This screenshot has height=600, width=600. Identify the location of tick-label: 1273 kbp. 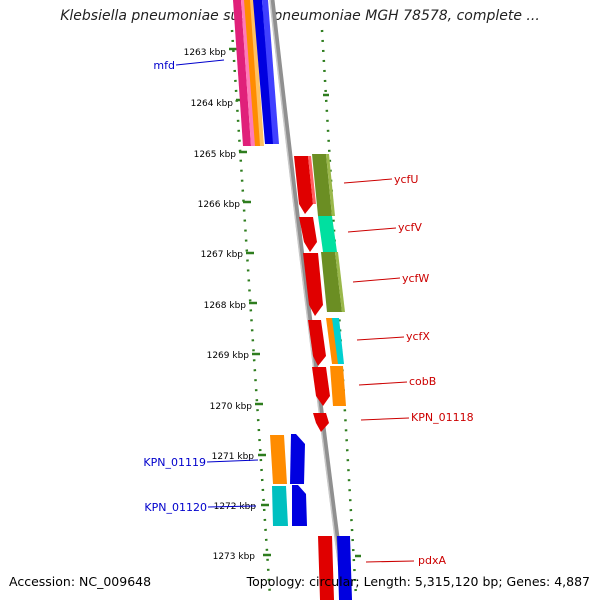
(234, 557).